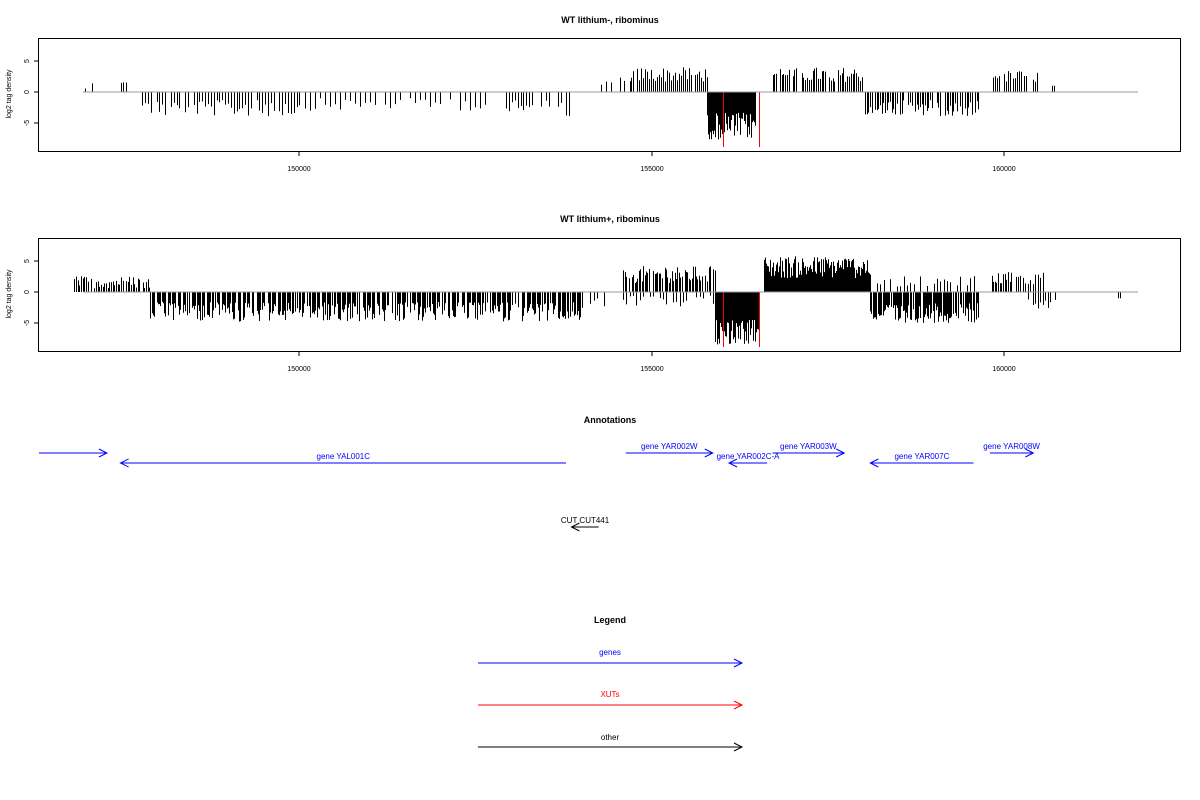  What do you see at coordinates (749, 456) in the screenshot?
I see `feature-label: gene YAR002C-A` at bounding box center [749, 456].